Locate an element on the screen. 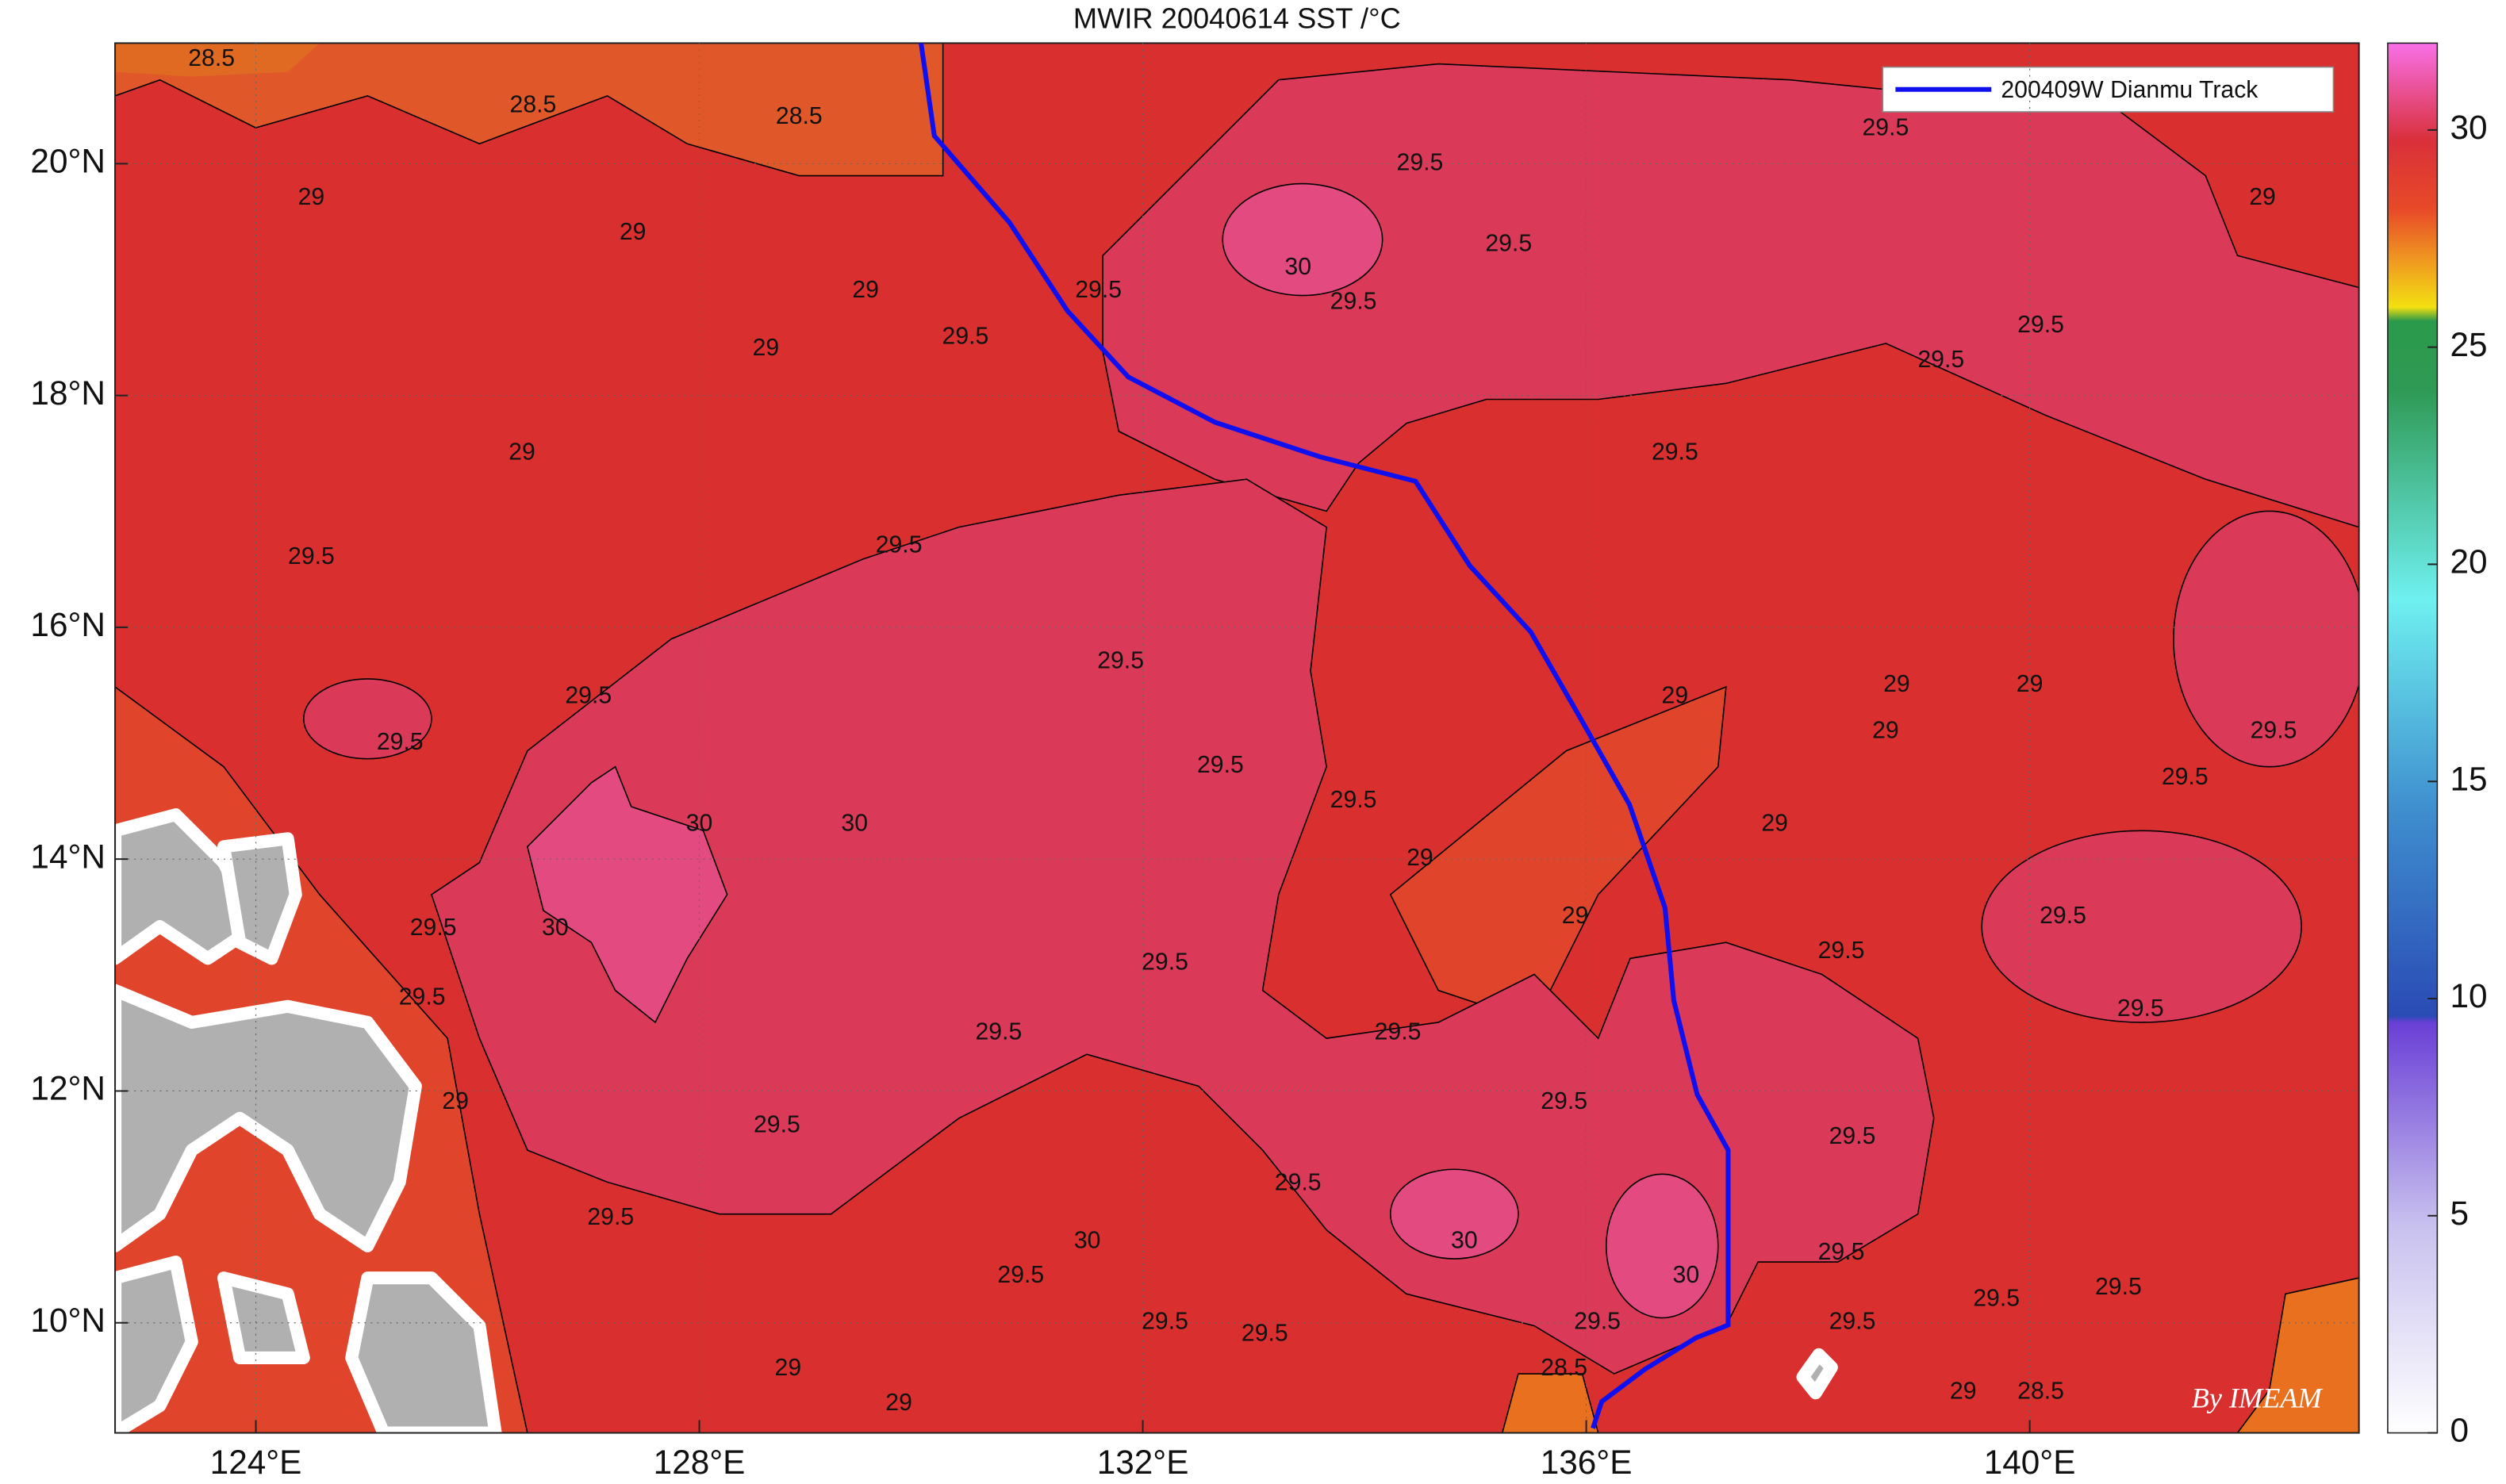  colorbar-label: 0 is located at coordinates (2460, 1430).